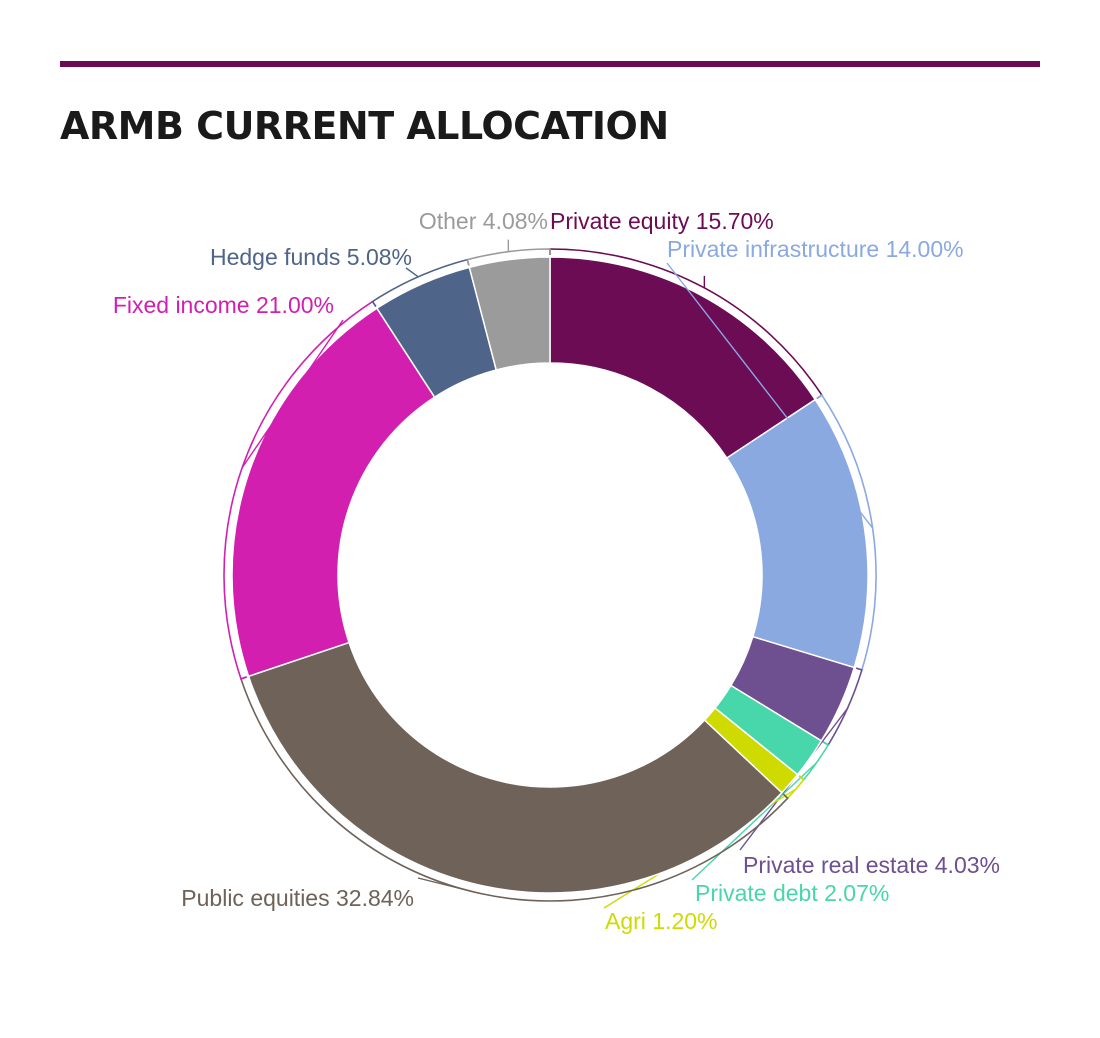 The height and width of the screenshot is (1038, 1100). Describe the element at coordinates (364, 126) in the screenshot. I see `chart-title: ARMB CURRENT ALLOCATION` at that location.